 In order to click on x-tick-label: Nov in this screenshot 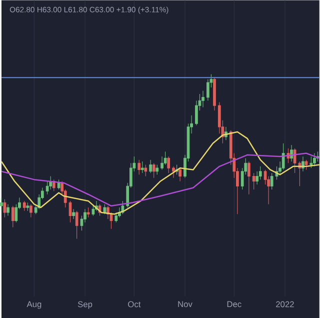, I will do `click(185, 304)`.